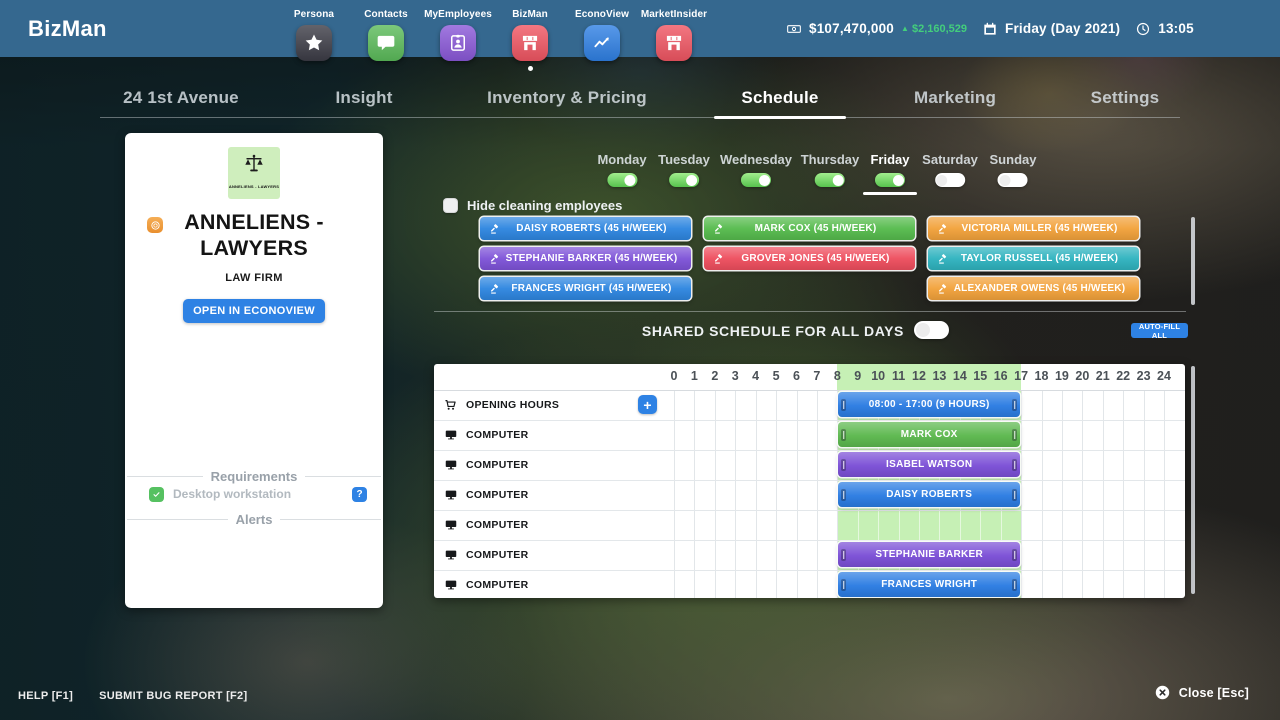 This screenshot has height=720, width=1280. Describe the element at coordinates (1039, 228) in the screenshot. I see `employee-chip-label: VICTORIA MILLER (45 H/WEEK)` at that location.